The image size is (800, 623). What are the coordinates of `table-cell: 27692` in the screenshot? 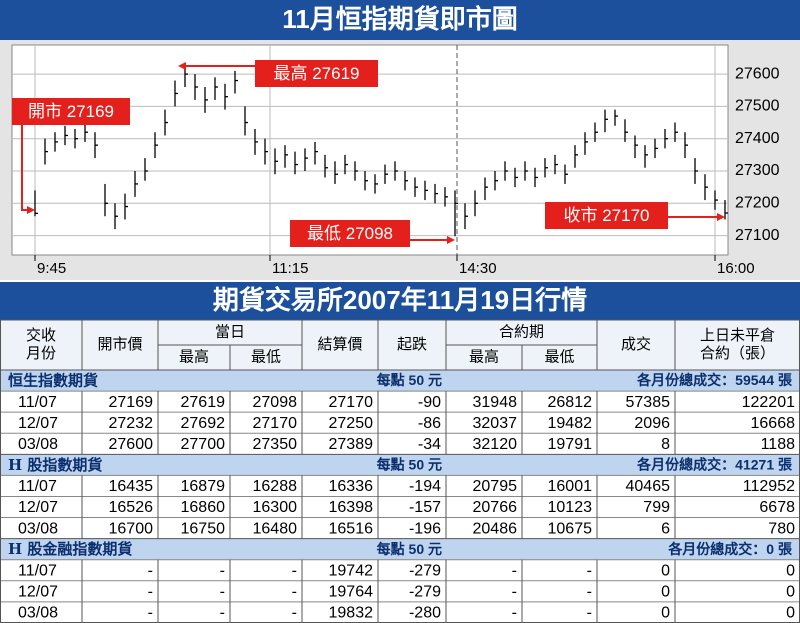 It's located at (203, 423).